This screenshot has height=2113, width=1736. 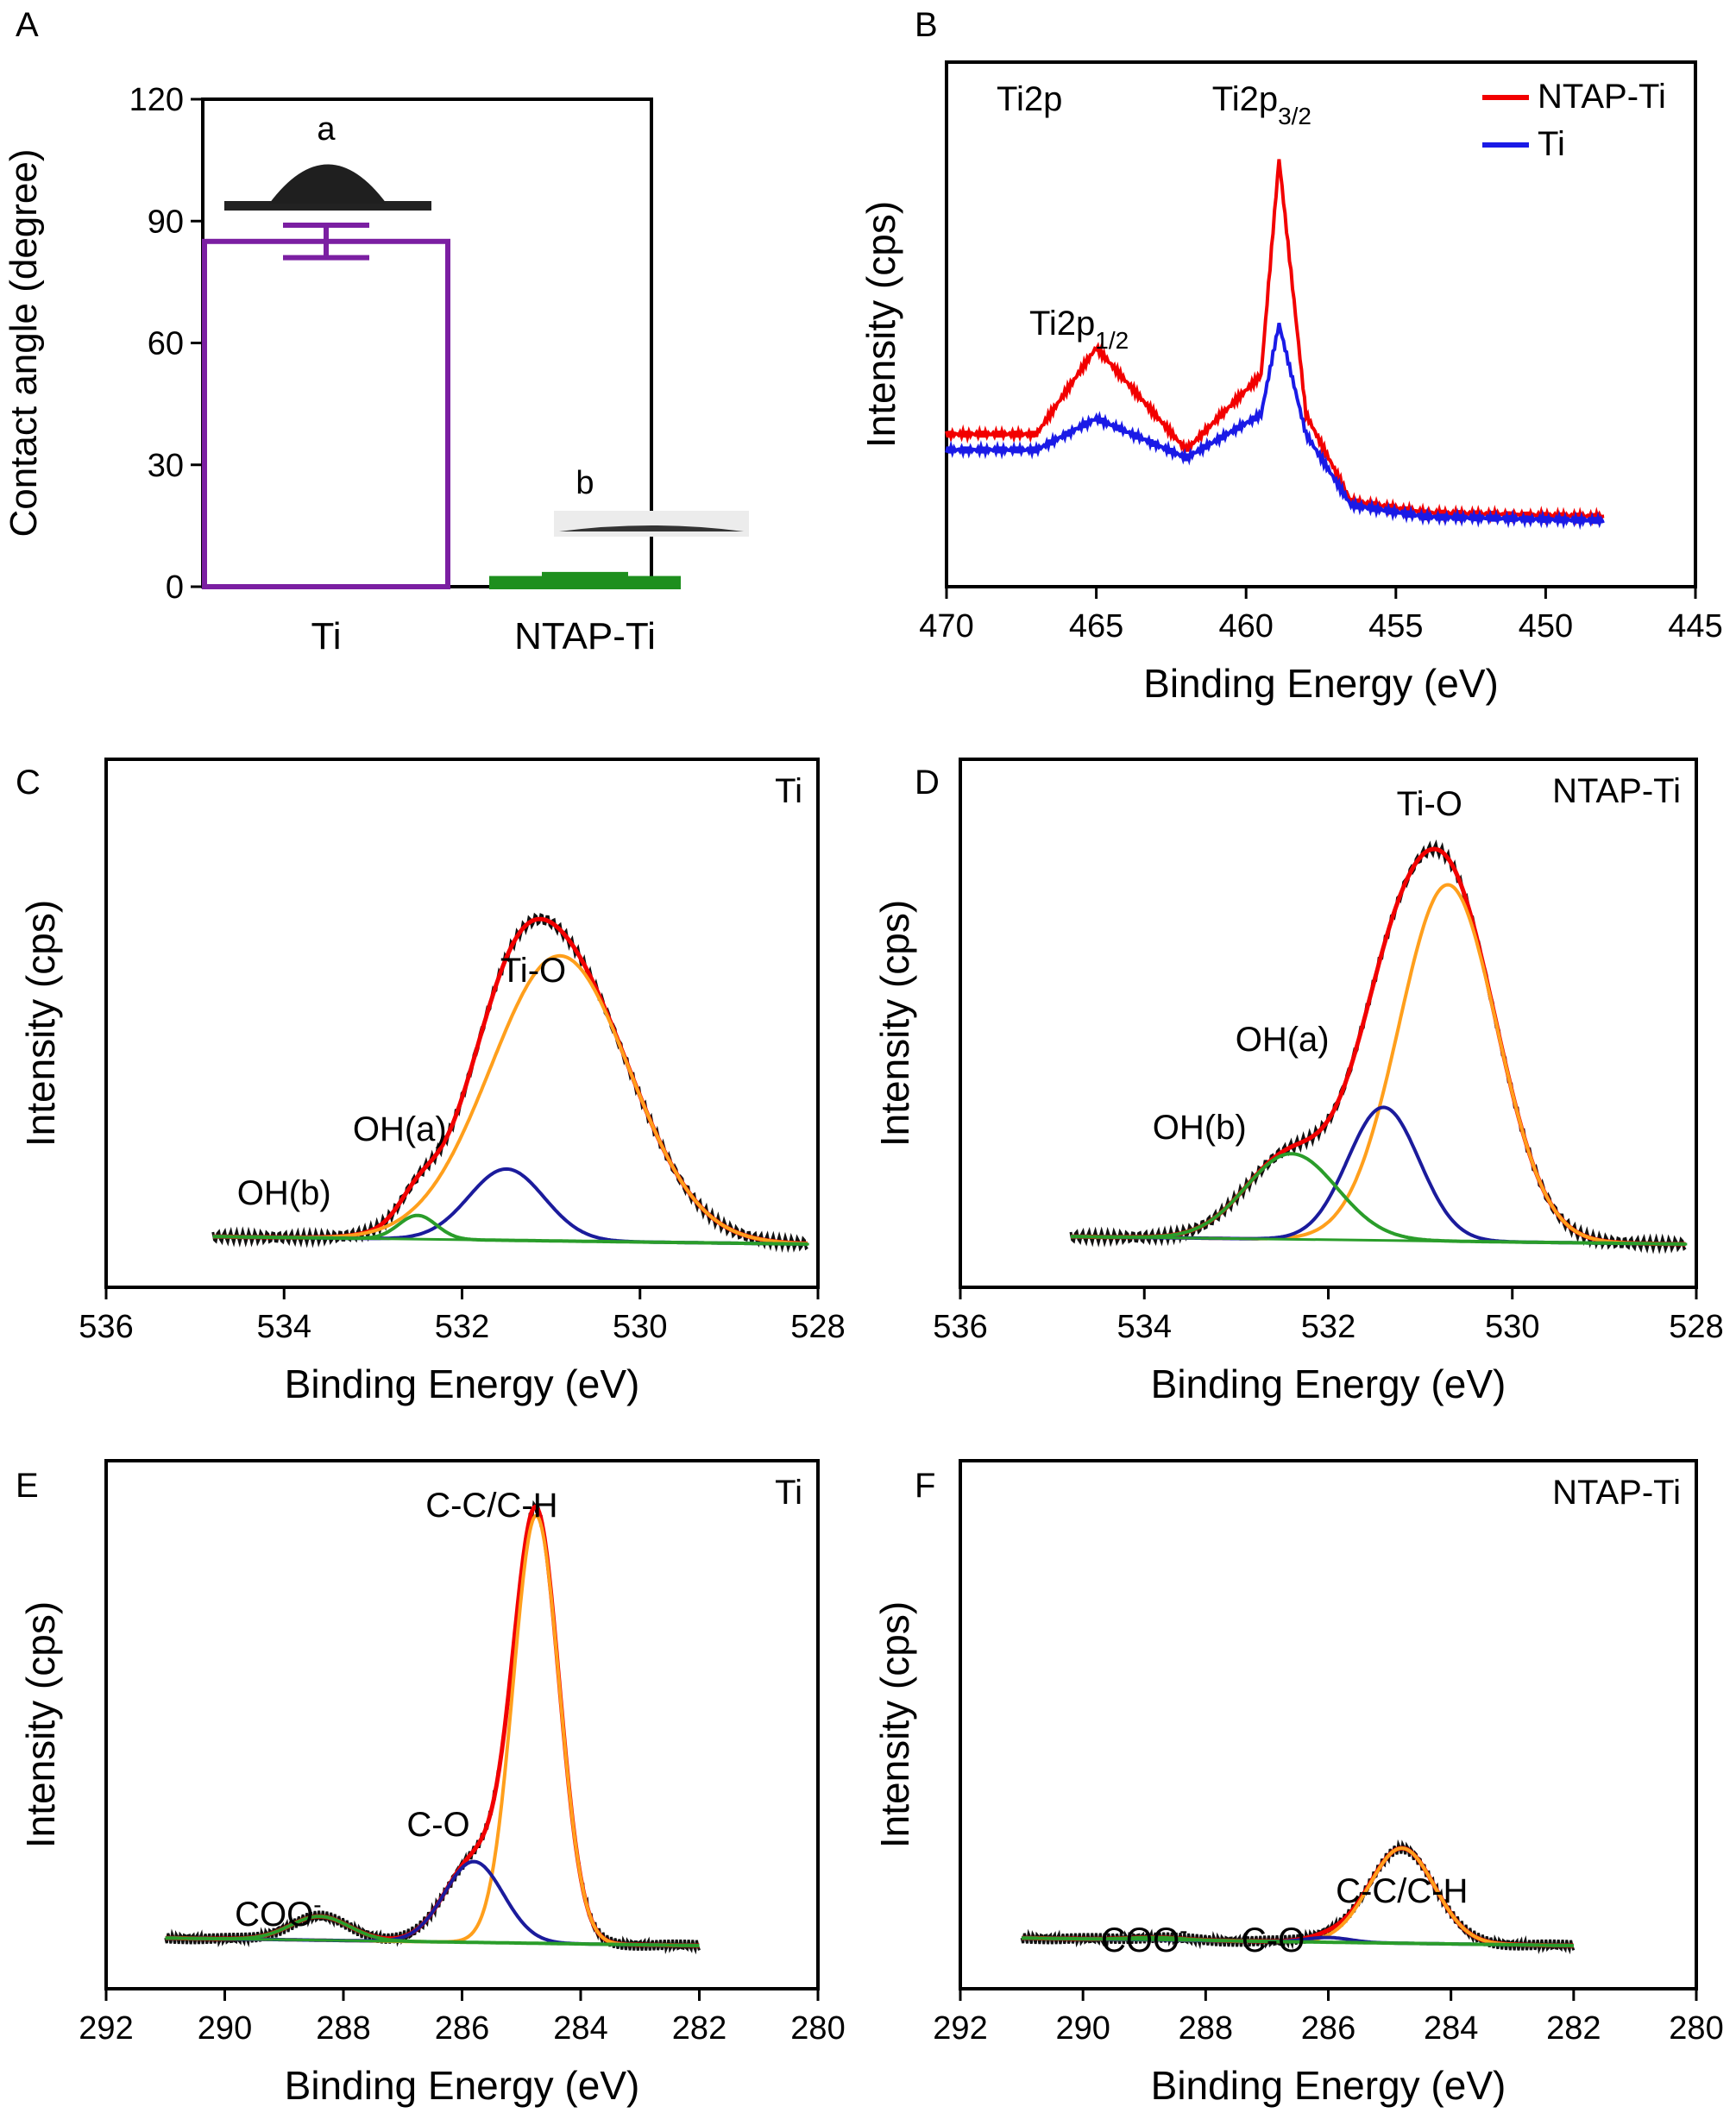 What do you see at coordinates (1273, 1940) in the screenshot?
I see `peak-label-F-1: C-O` at bounding box center [1273, 1940].